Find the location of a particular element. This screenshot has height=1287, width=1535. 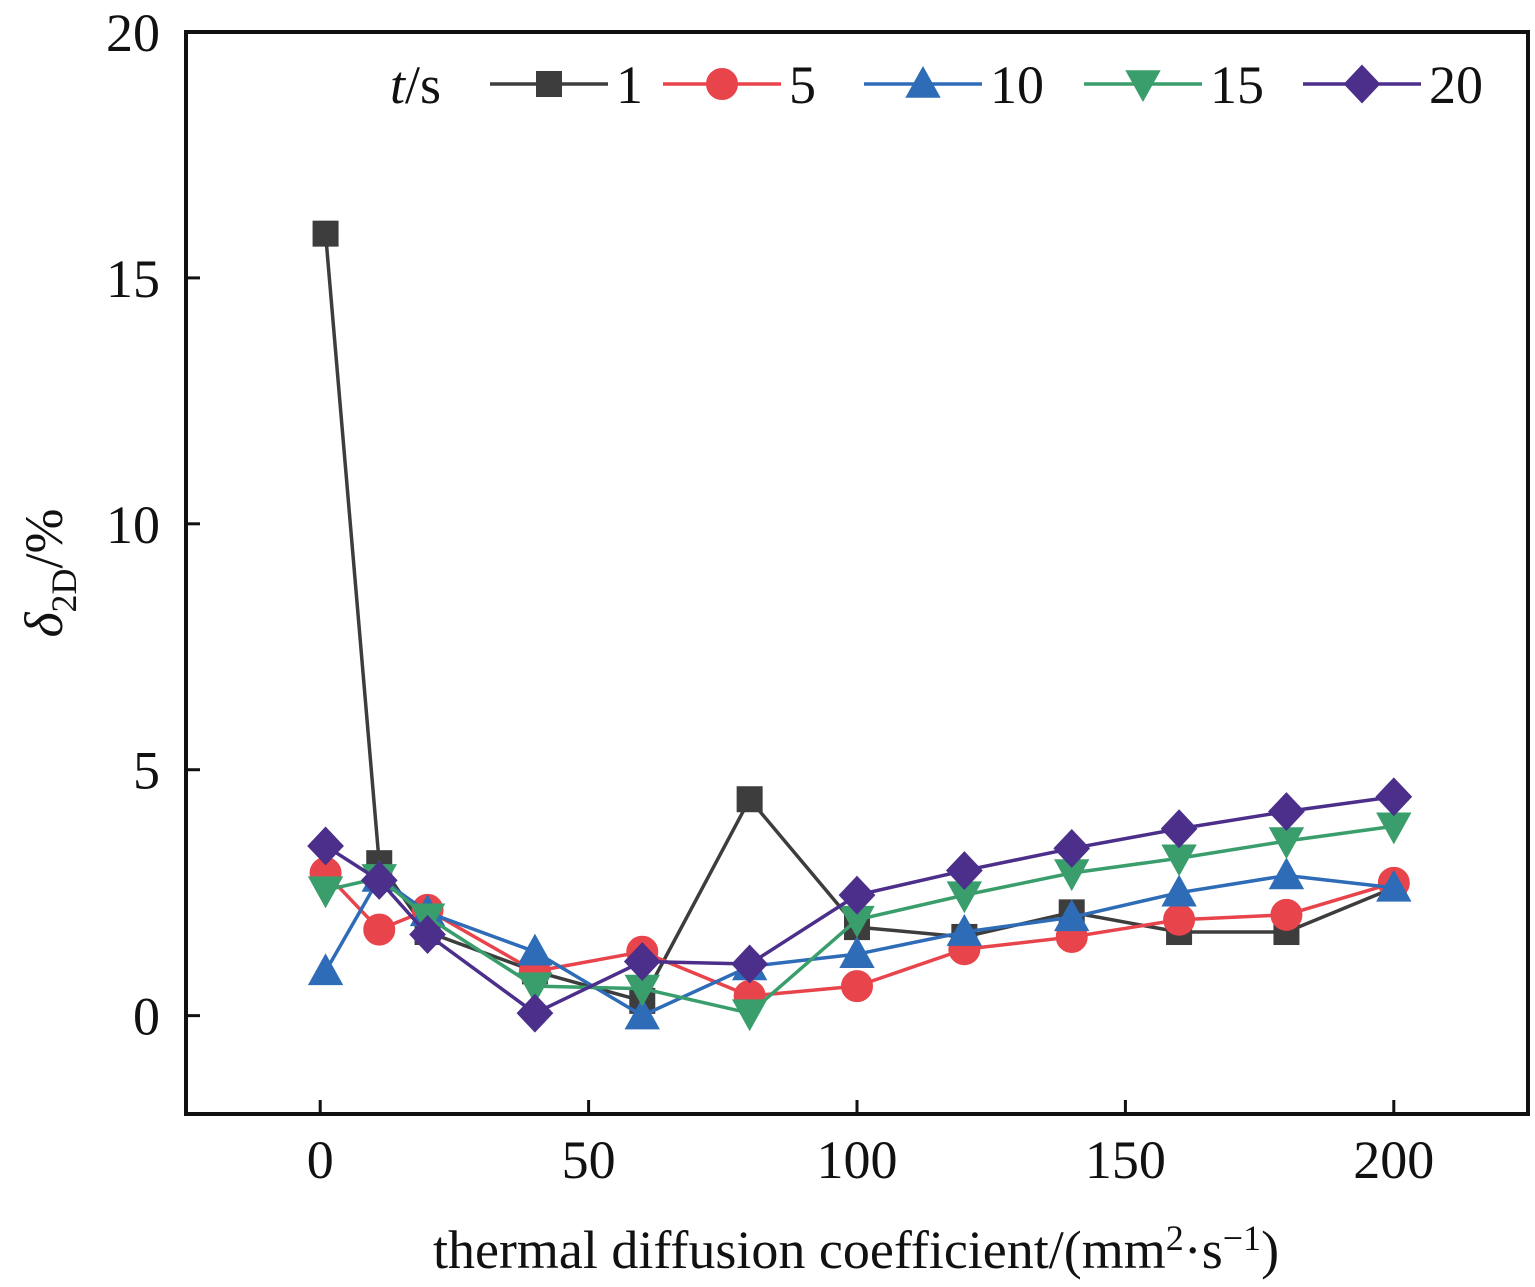

legend-label: 10 is located at coordinates (1017, 85).